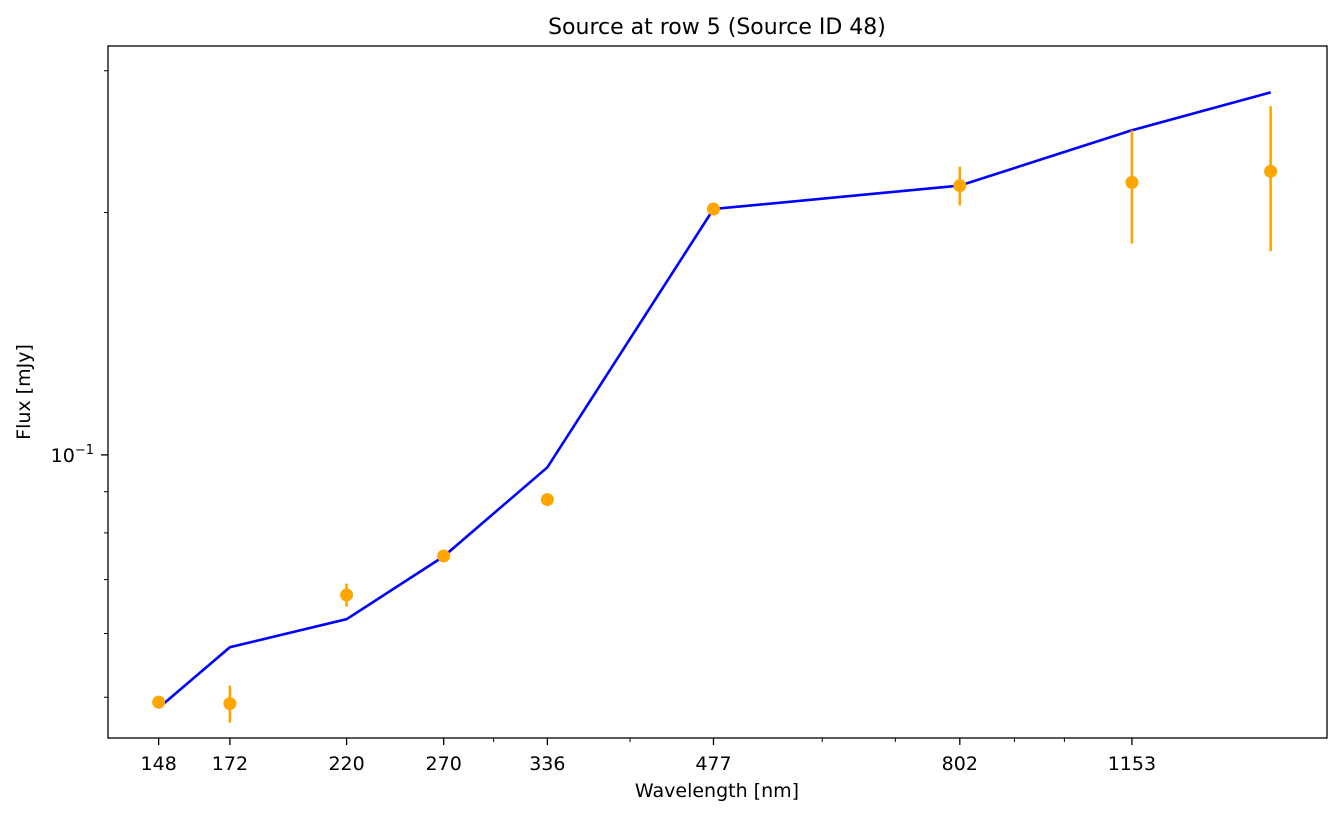  What do you see at coordinates (713, 764) in the screenshot?
I see `x-tick-label: 477` at bounding box center [713, 764].